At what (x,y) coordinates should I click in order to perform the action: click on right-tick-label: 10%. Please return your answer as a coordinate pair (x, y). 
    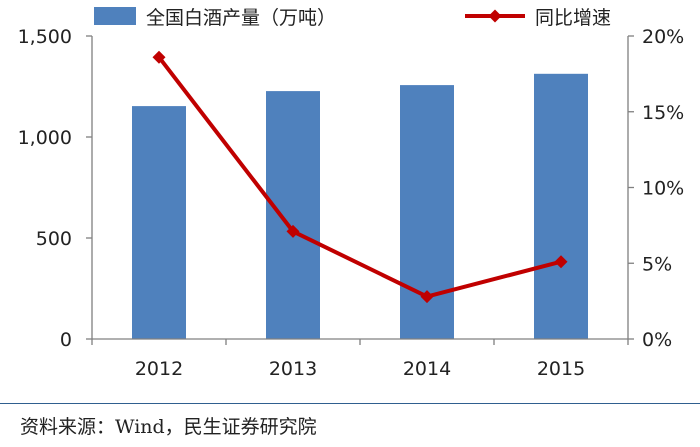
    Looking at the image, I should click on (663, 189).